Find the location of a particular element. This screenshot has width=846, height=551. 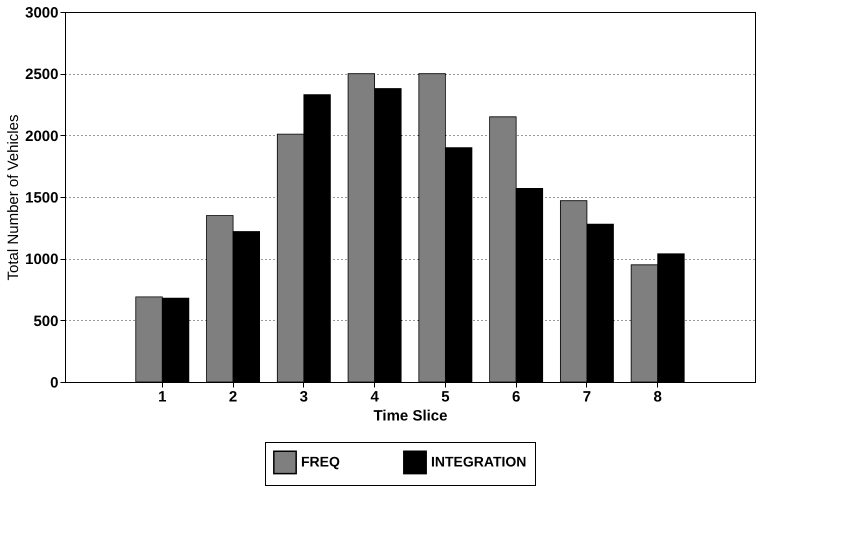

x-tick-label: 6 is located at coordinates (516, 397).